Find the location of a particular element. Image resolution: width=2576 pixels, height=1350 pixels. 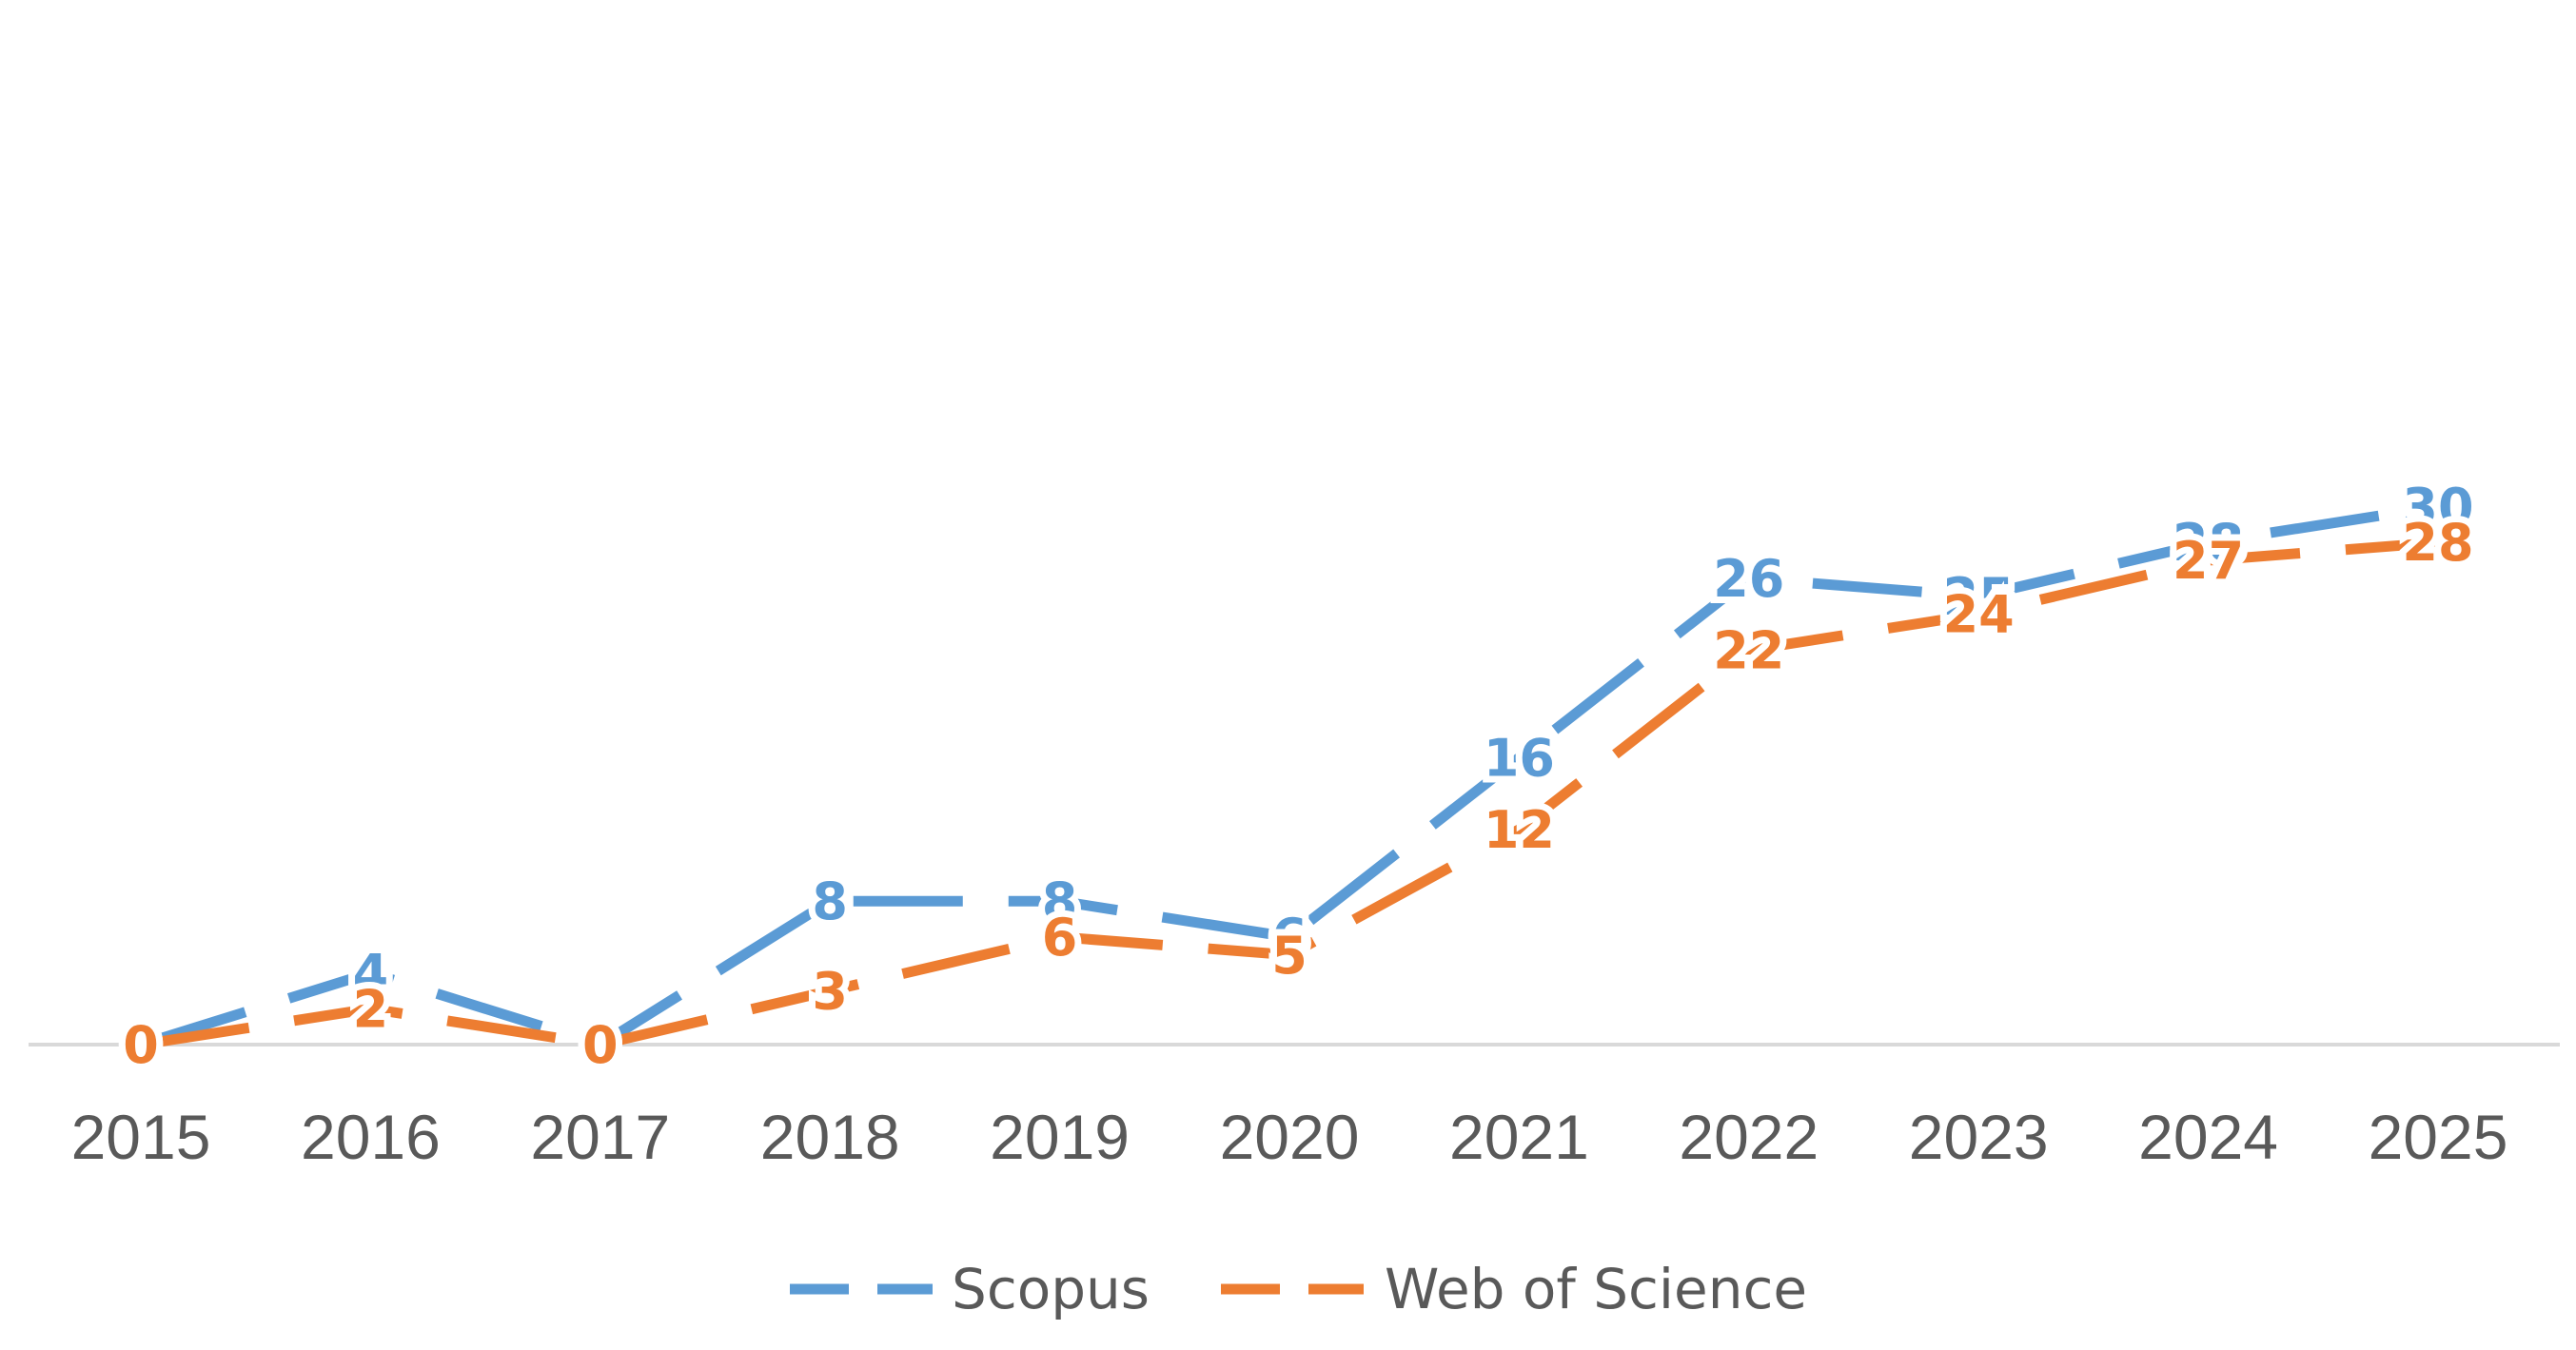

x-tick-label-2023: 2023 is located at coordinates (1979, 1137).